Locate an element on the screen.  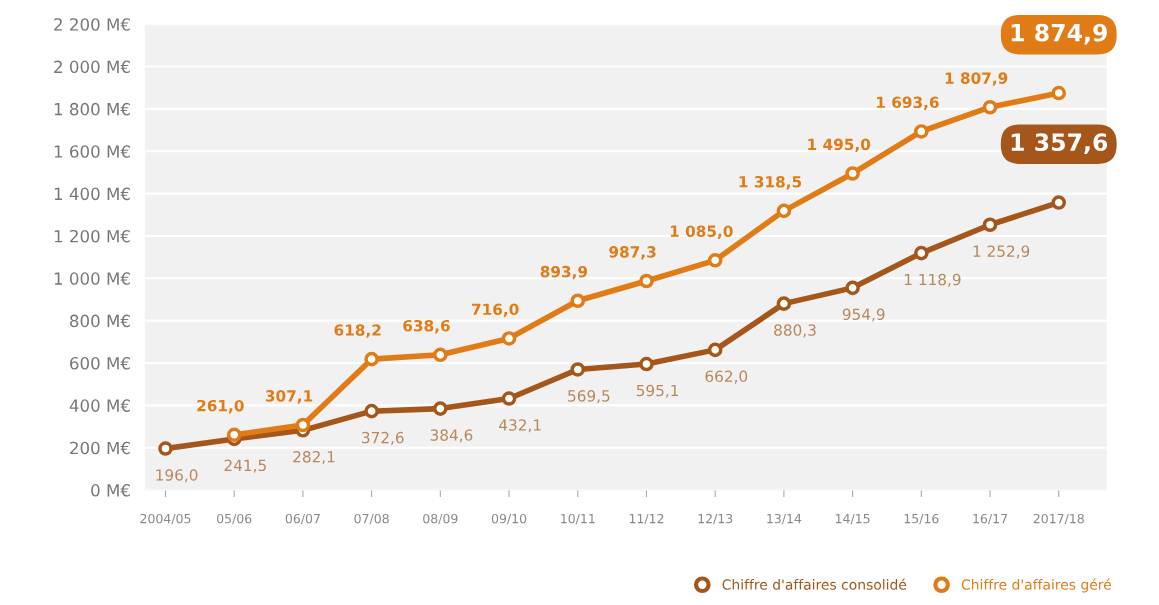
data-label: 954,9 is located at coordinates (863, 315).